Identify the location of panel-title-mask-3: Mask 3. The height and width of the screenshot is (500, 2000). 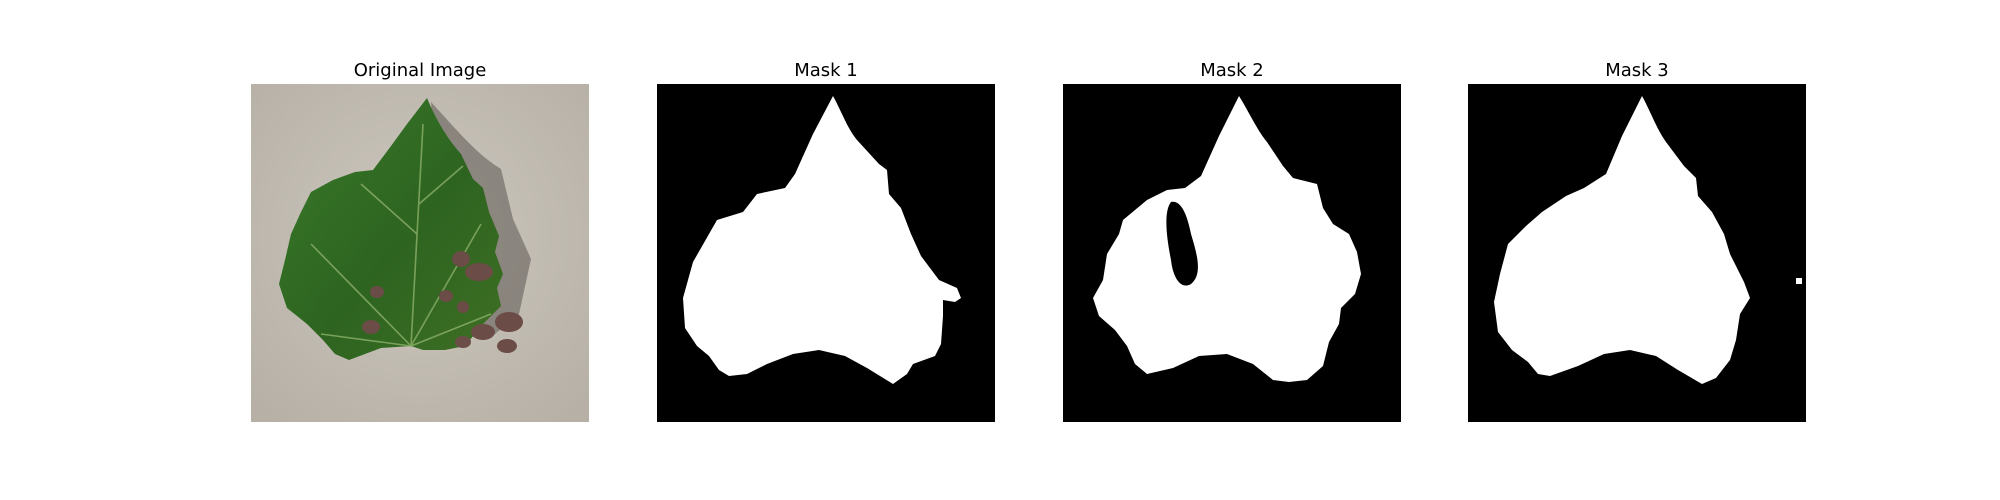
(1637, 70).